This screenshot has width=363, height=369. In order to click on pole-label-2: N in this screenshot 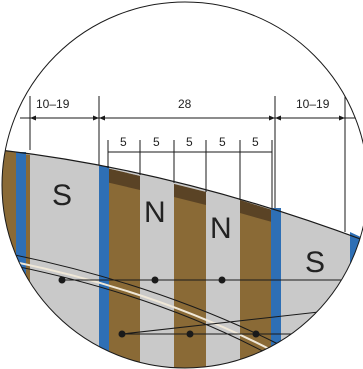, I will do `click(155, 212)`.